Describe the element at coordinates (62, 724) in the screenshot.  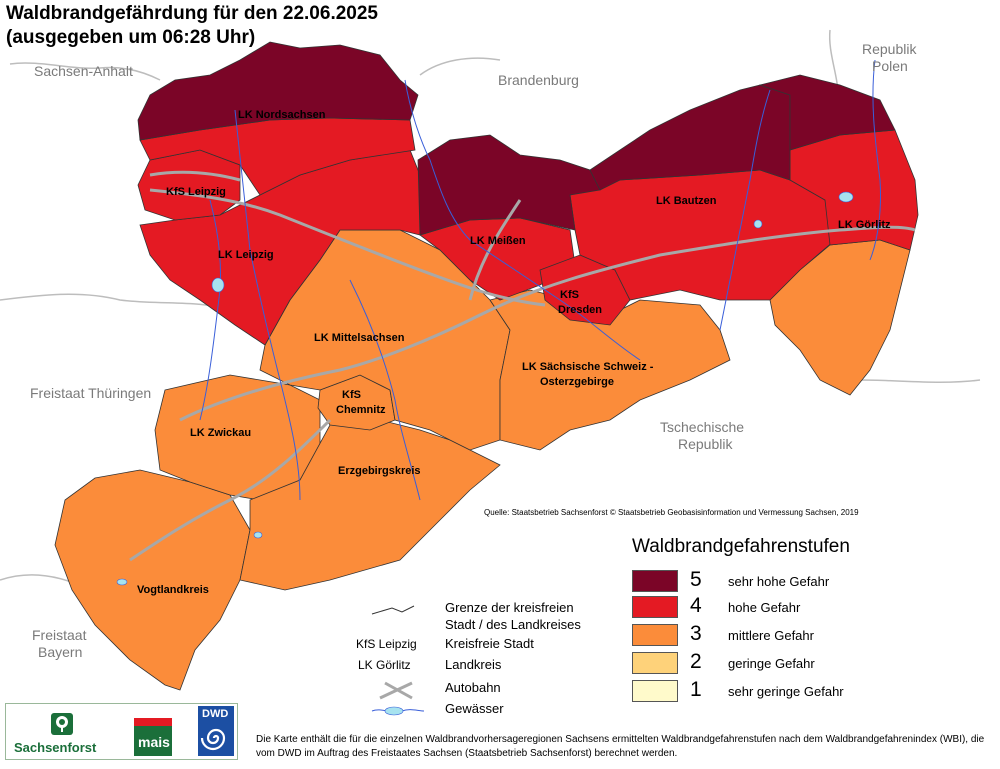
I see `tree-icon` at that location.